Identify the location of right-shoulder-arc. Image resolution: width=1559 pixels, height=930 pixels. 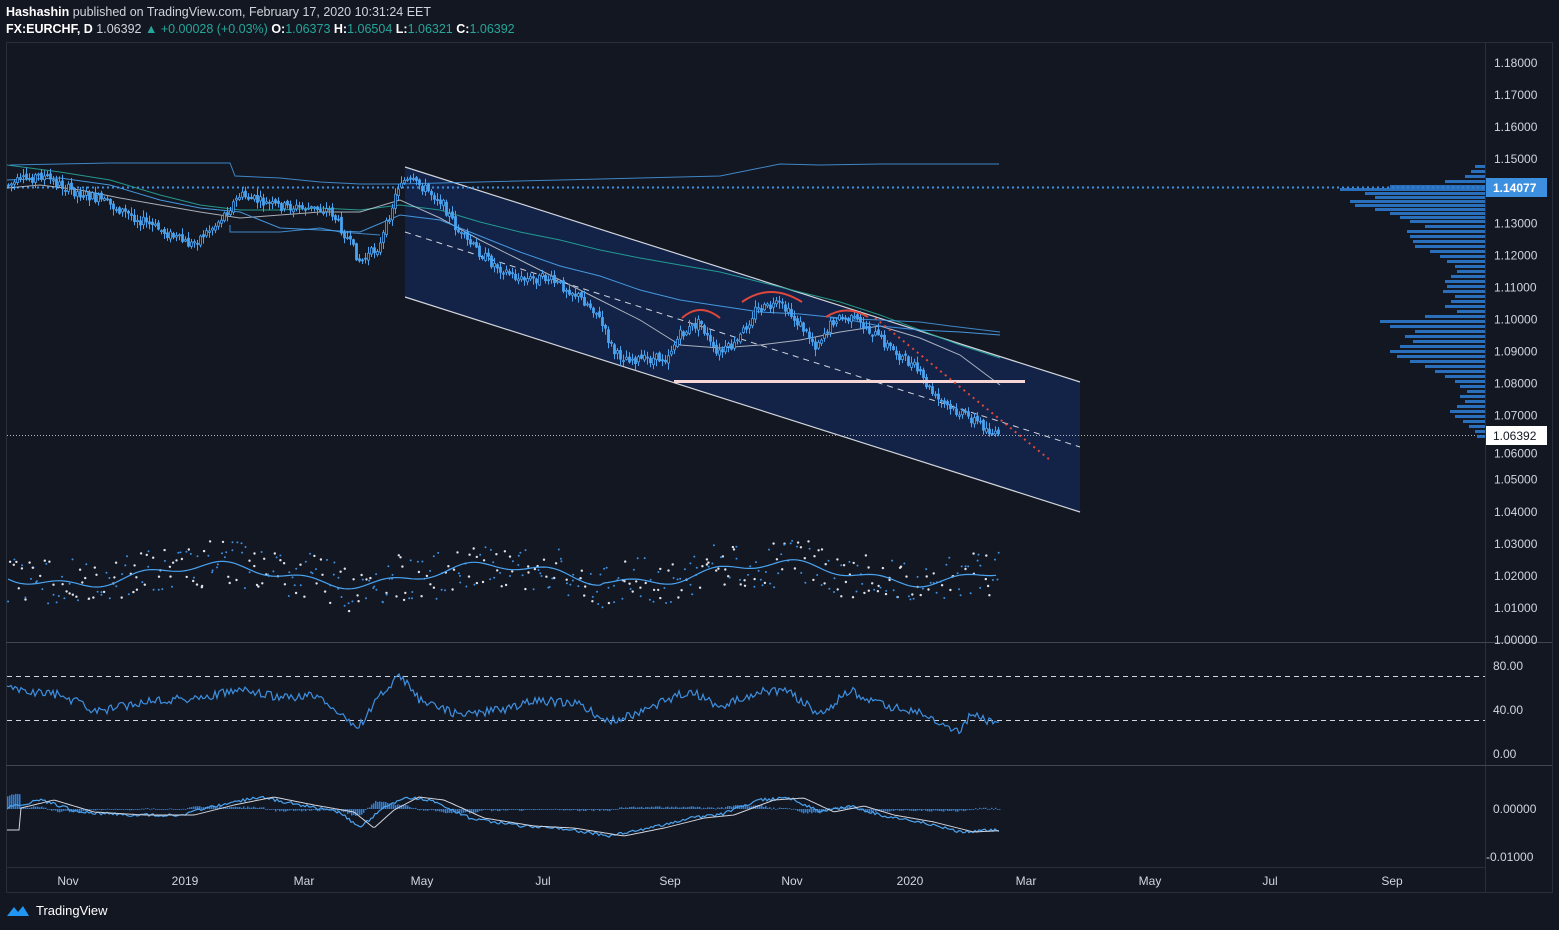
(847, 313).